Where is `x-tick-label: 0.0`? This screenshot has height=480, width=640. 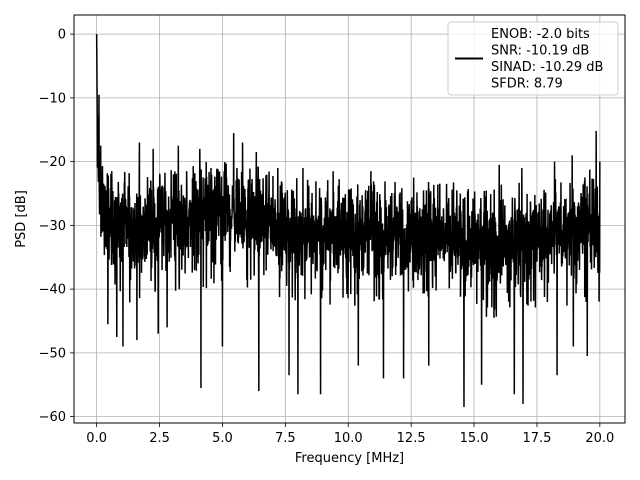
x-tick-label: 0.0 is located at coordinates (96, 438).